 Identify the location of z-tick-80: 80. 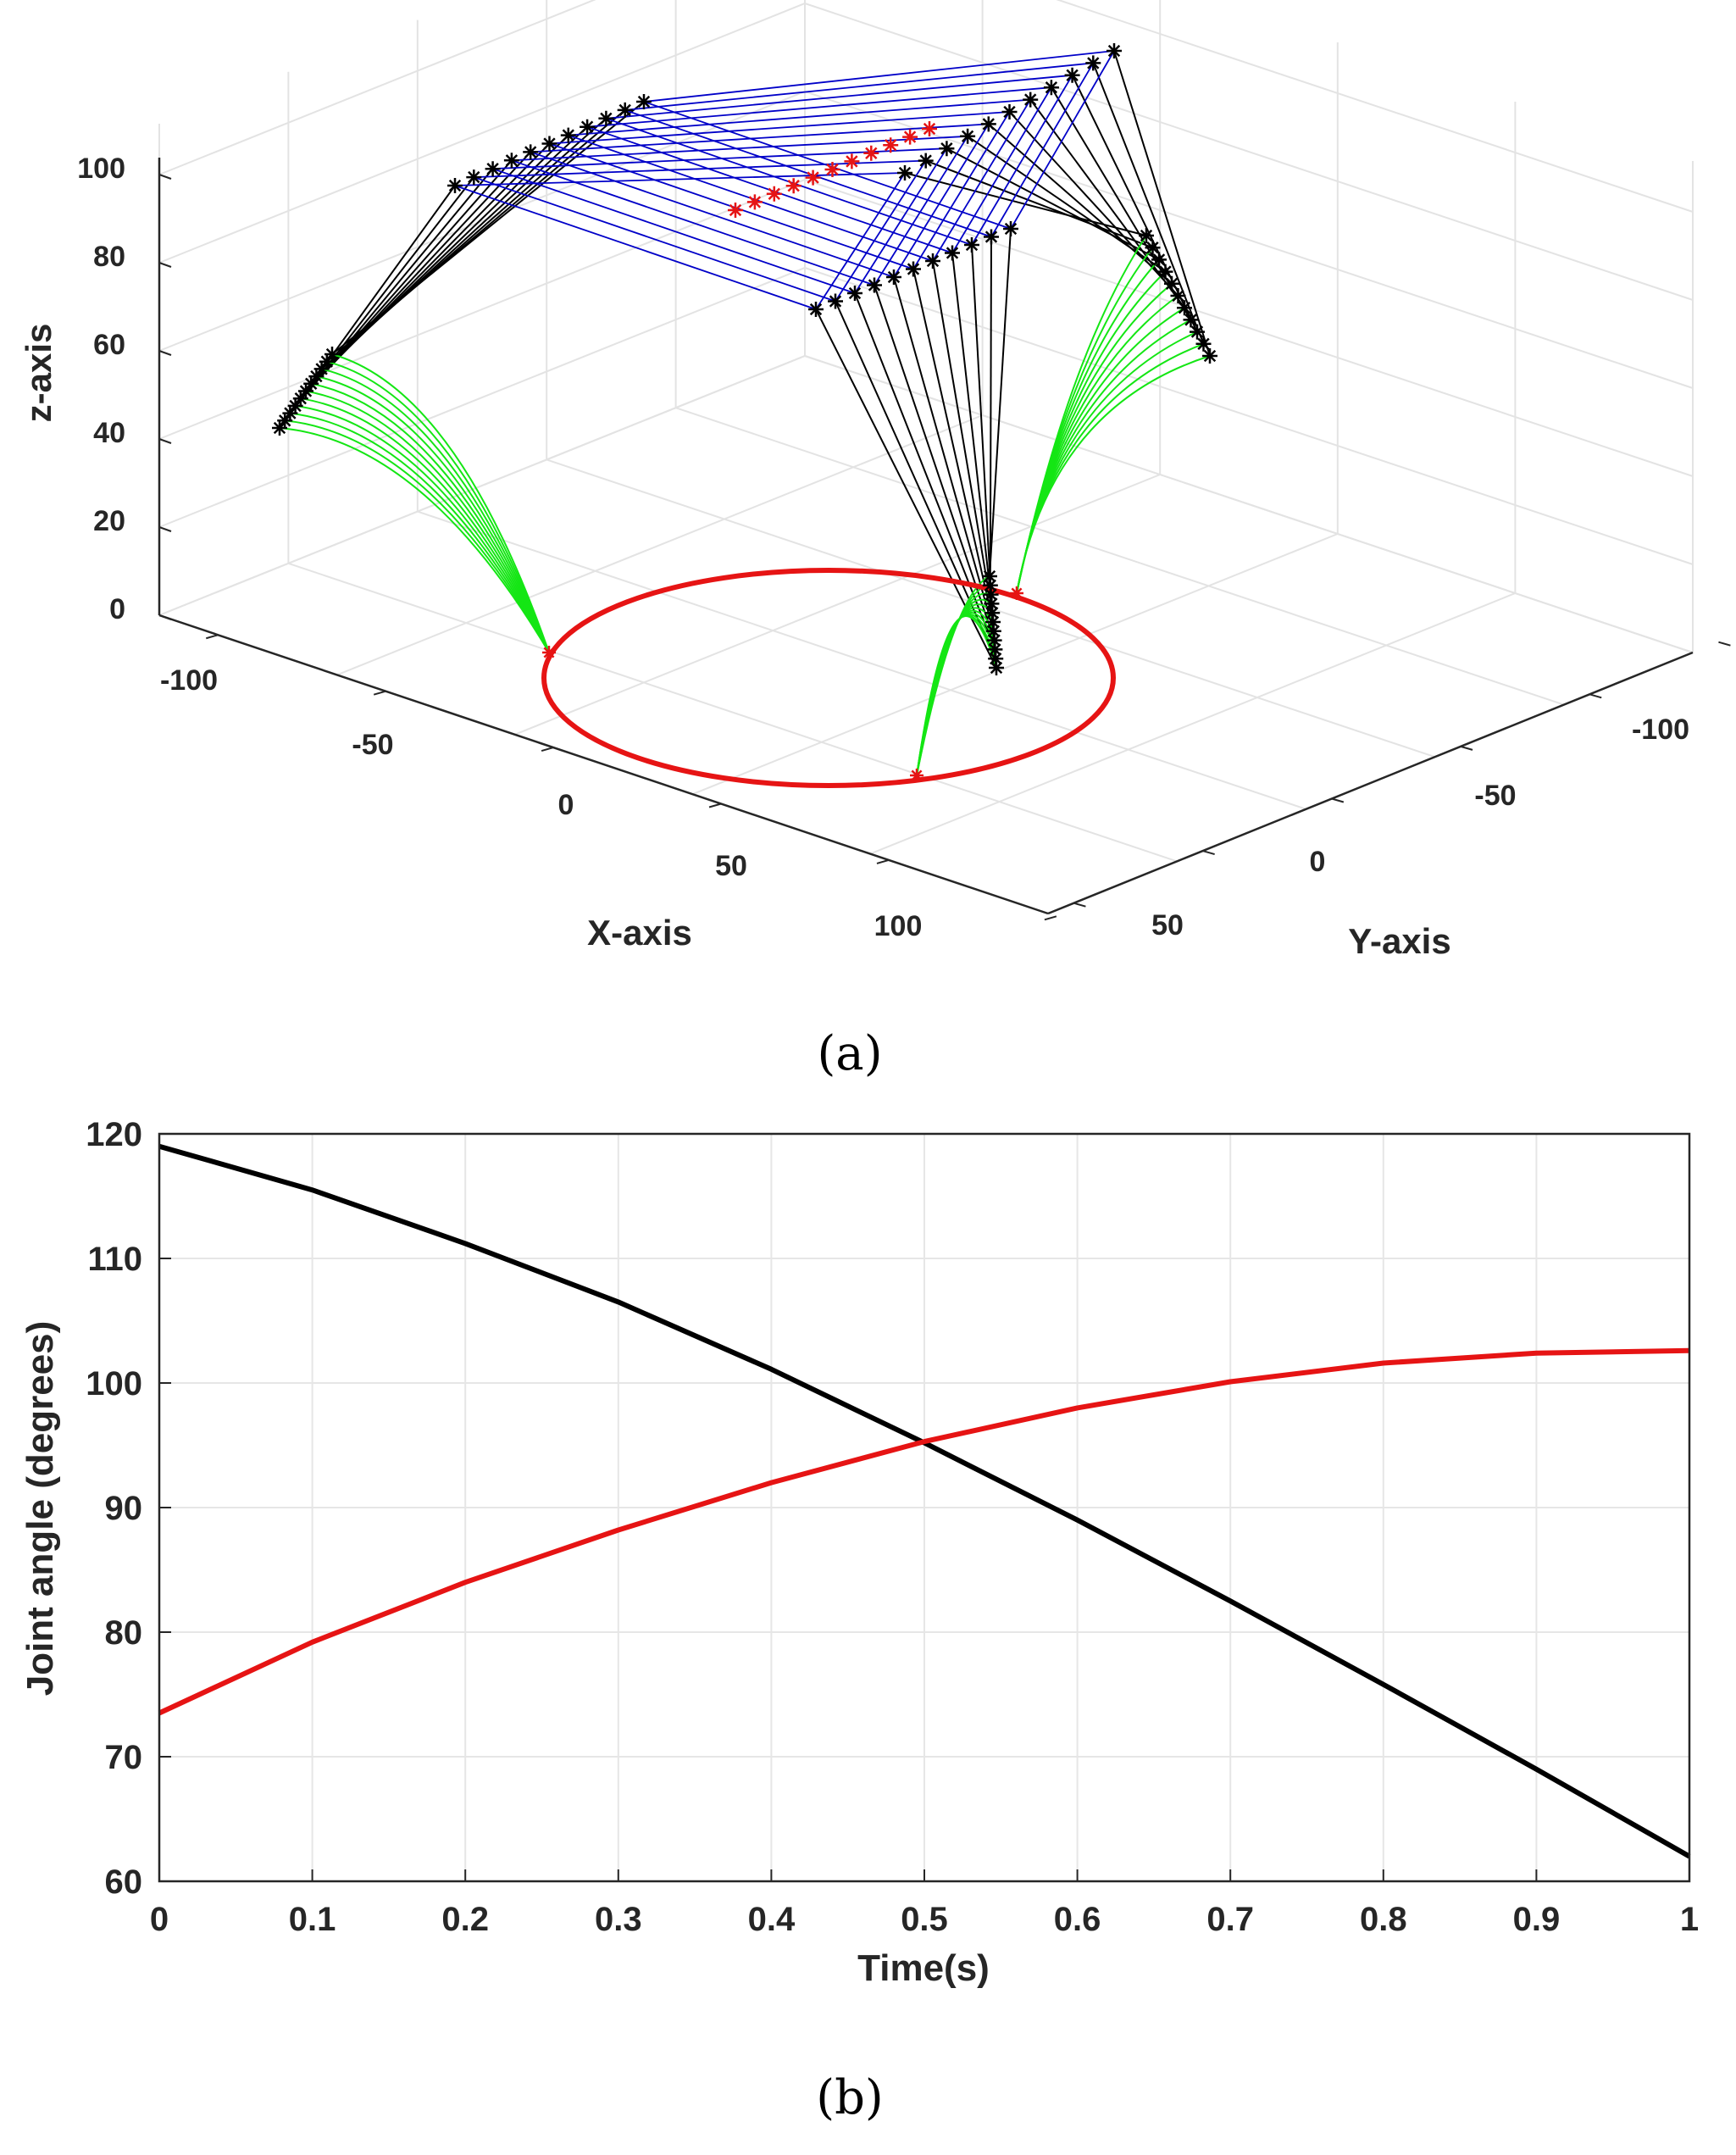
(109, 257).